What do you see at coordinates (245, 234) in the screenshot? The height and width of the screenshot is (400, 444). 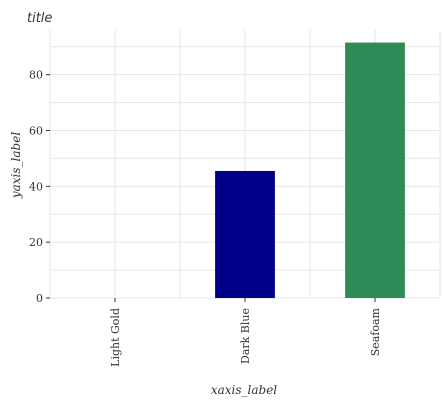 I see `bar-dark-blue` at bounding box center [245, 234].